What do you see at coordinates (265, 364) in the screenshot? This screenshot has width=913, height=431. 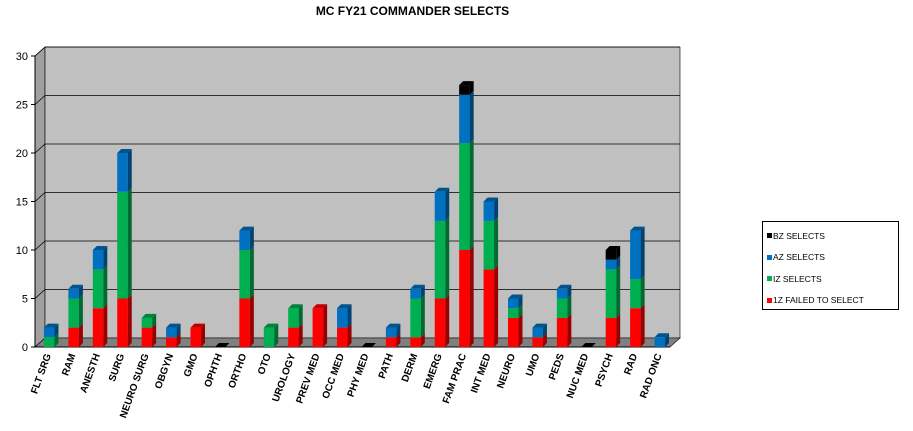 I see `x-tick-label: OTO` at bounding box center [265, 364].